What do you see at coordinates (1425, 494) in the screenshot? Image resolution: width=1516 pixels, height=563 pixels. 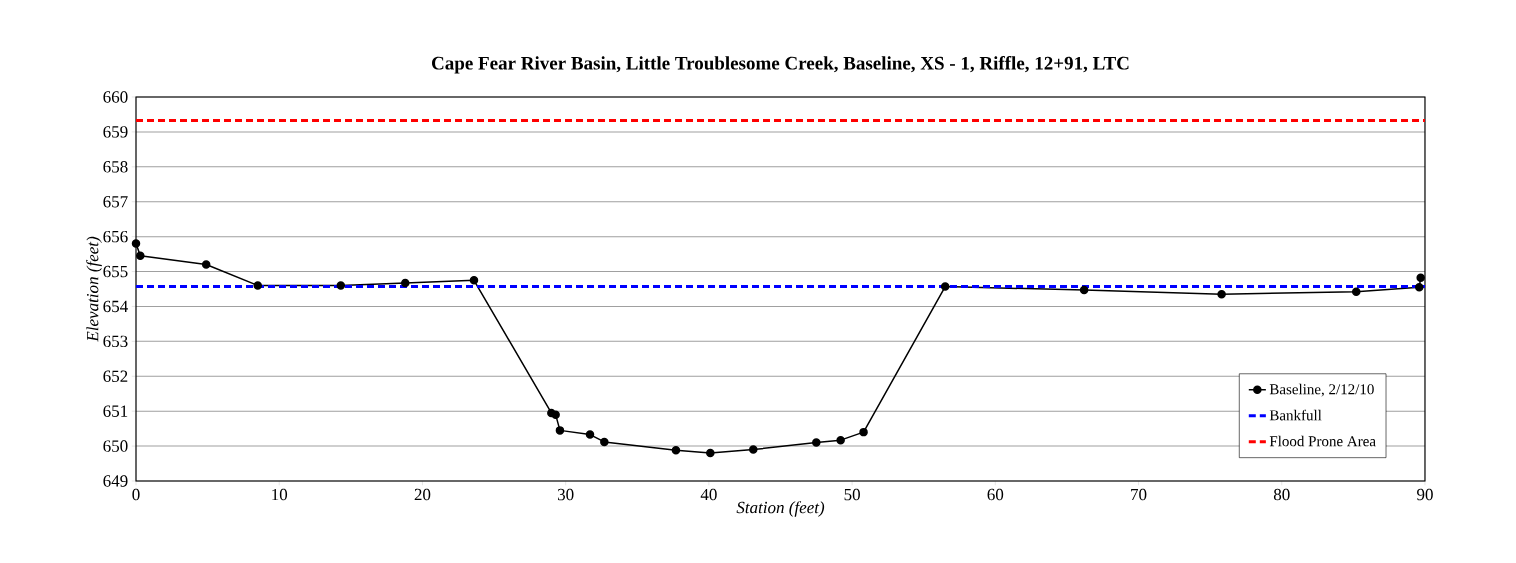 I see `x-tick-label: 90` at bounding box center [1425, 494].